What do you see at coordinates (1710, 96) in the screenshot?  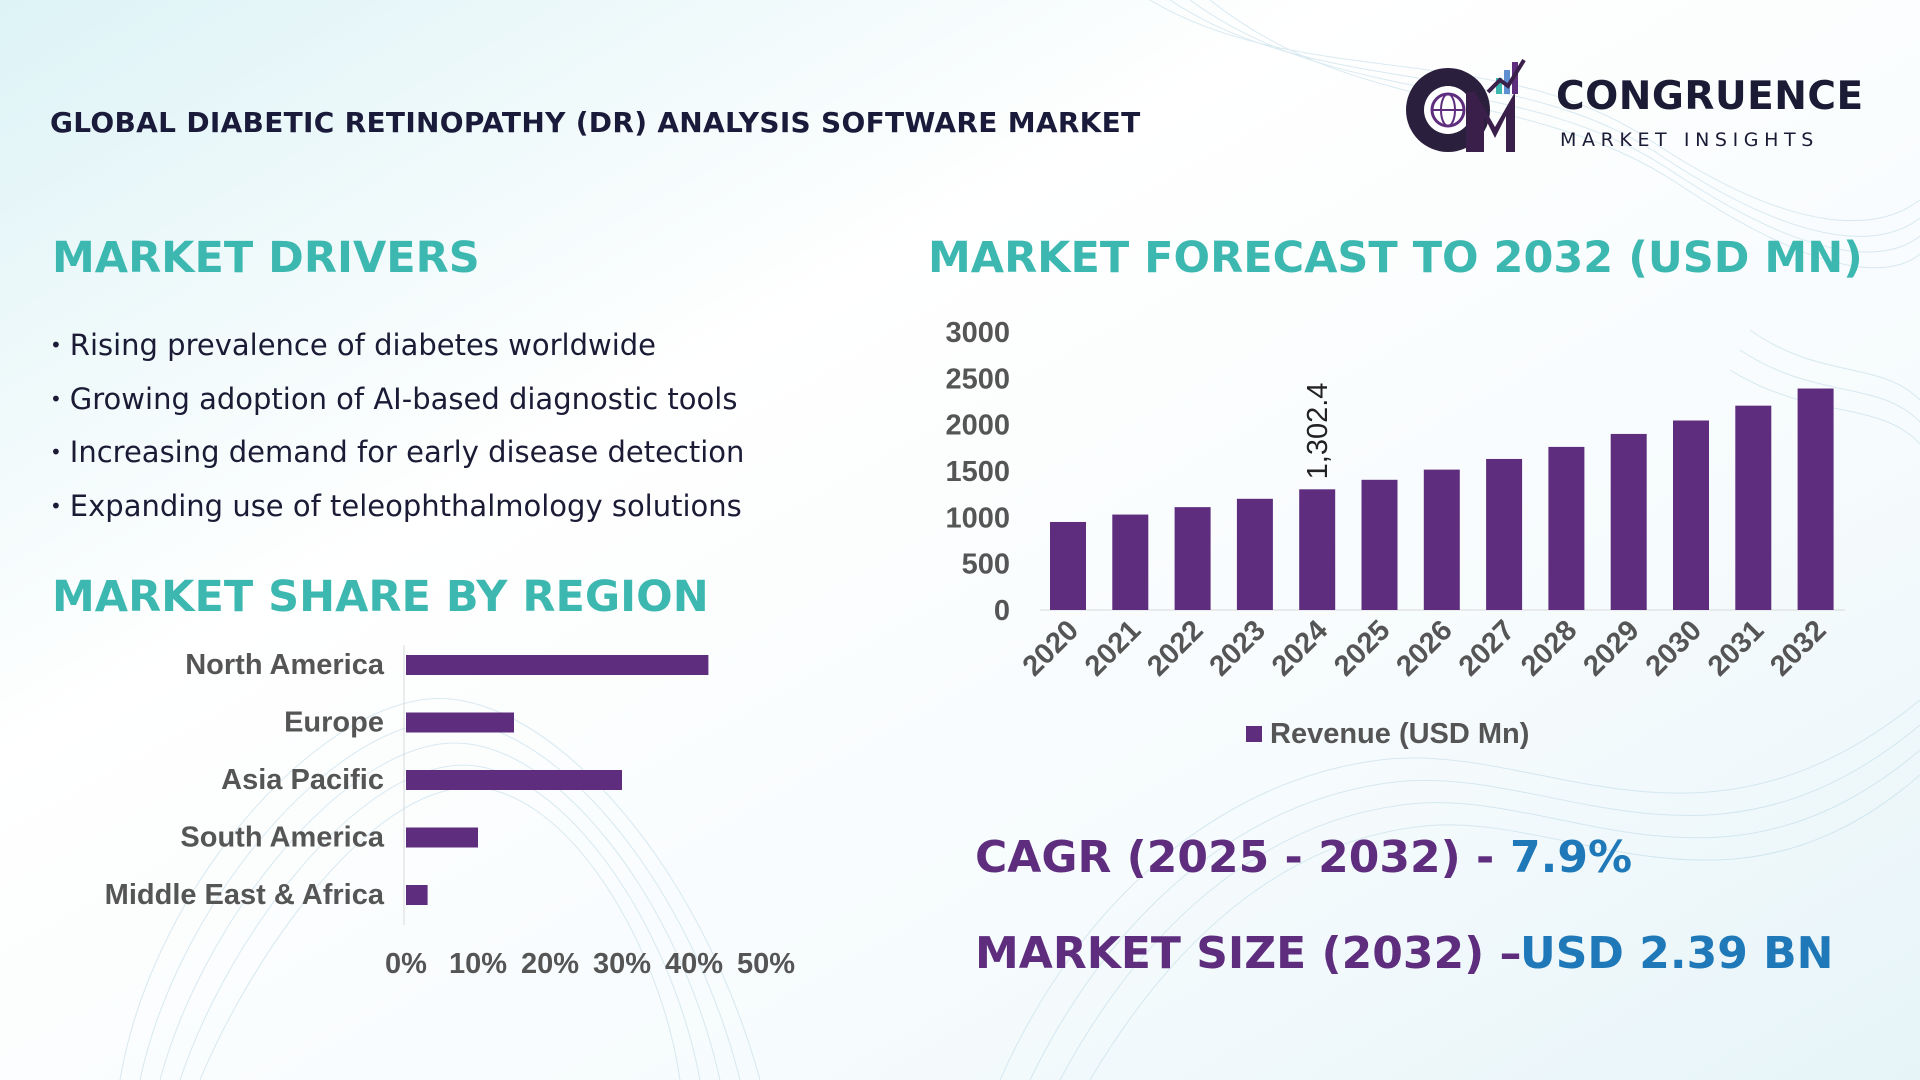 I see `logo-name: CONGRUENCE` at bounding box center [1710, 96].